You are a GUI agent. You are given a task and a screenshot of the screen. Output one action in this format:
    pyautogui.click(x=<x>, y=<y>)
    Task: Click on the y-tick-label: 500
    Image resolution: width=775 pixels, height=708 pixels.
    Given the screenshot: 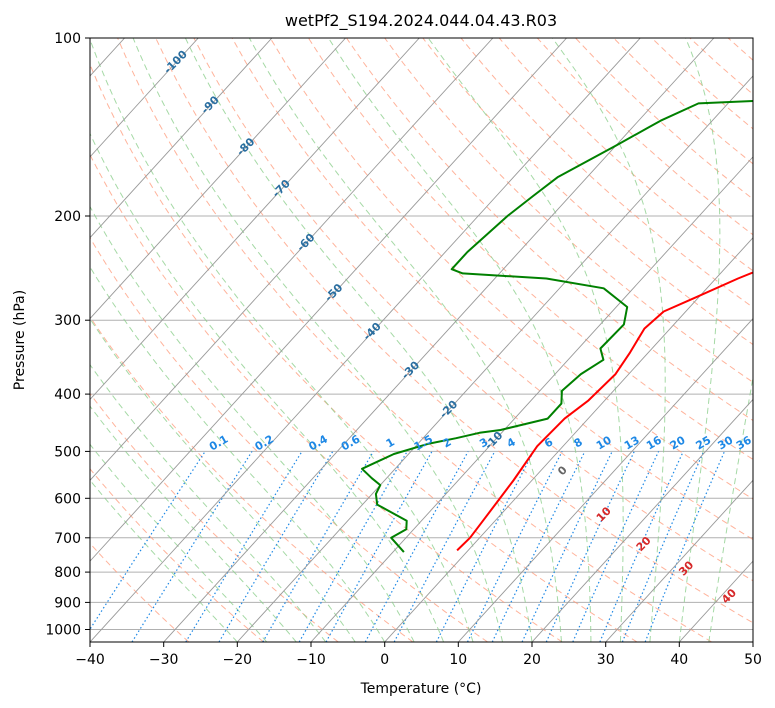 What is the action you would take?
    pyautogui.click(x=67, y=452)
    